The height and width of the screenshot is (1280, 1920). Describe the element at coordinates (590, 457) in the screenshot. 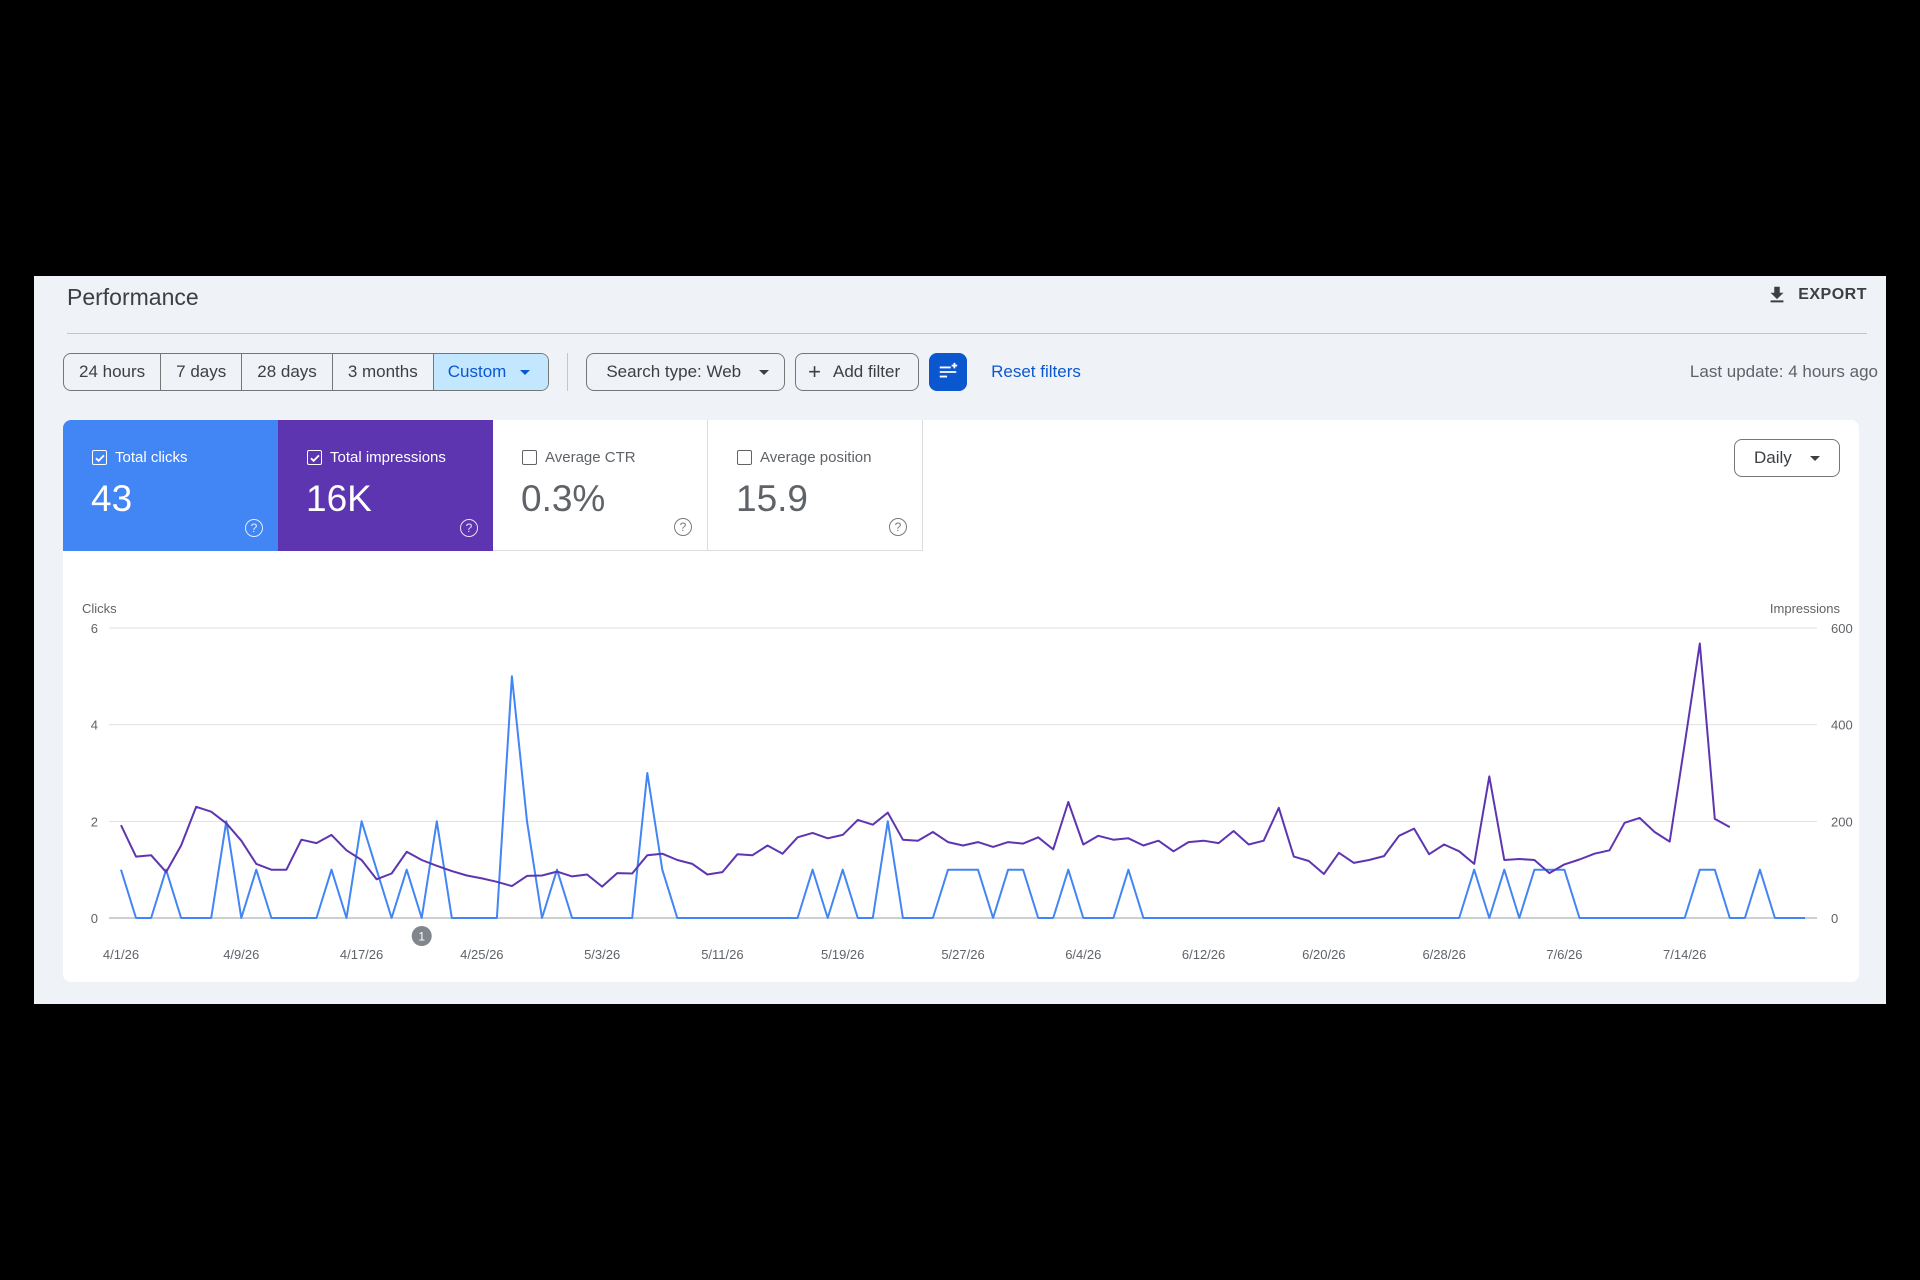

I see `metric-label: Average CTR` at that location.